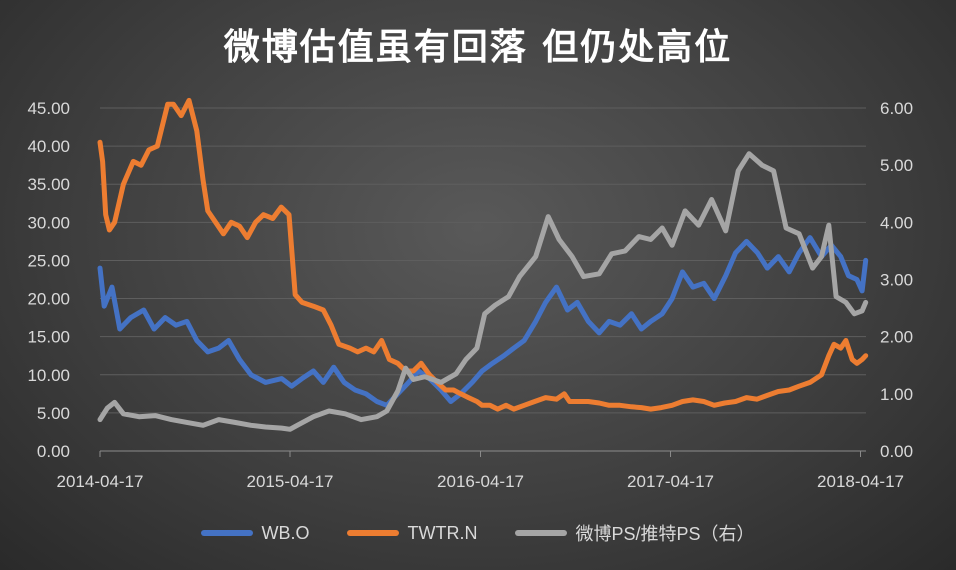 Image resolution: width=956 pixels, height=570 pixels. What do you see at coordinates (896, 280) in the screenshot?
I see `y-right-tick-label: 3.00` at bounding box center [896, 280].